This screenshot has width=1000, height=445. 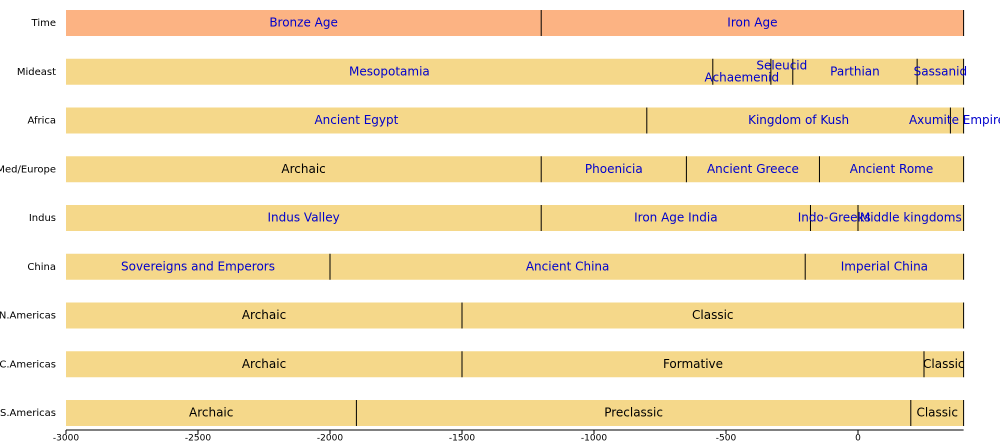 What do you see at coordinates (462, 439) in the screenshot?
I see `x-tick-label: -1500` at bounding box center [462, 439].